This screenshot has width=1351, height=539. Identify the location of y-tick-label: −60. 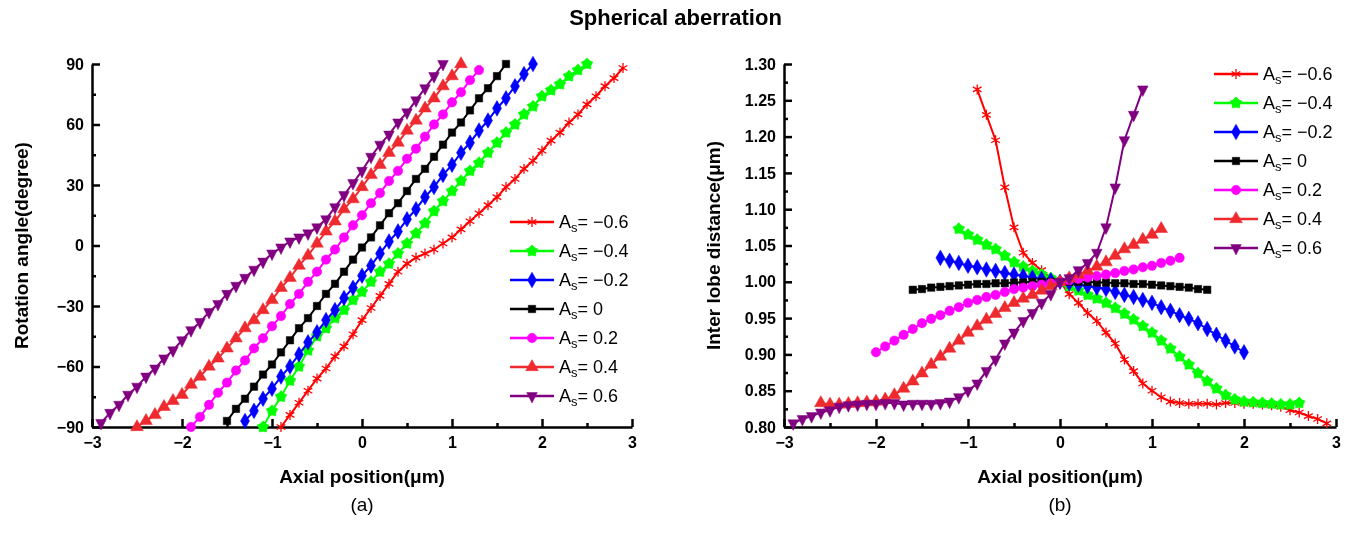
(70, 367).